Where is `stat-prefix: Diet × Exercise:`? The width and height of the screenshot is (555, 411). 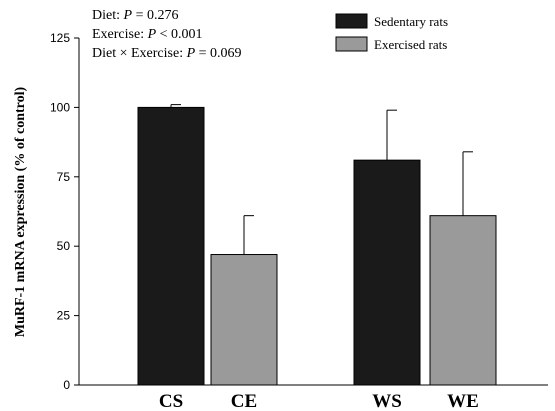 stat-prefix: Diet × Exercise: is located at coordinates (139, 53).